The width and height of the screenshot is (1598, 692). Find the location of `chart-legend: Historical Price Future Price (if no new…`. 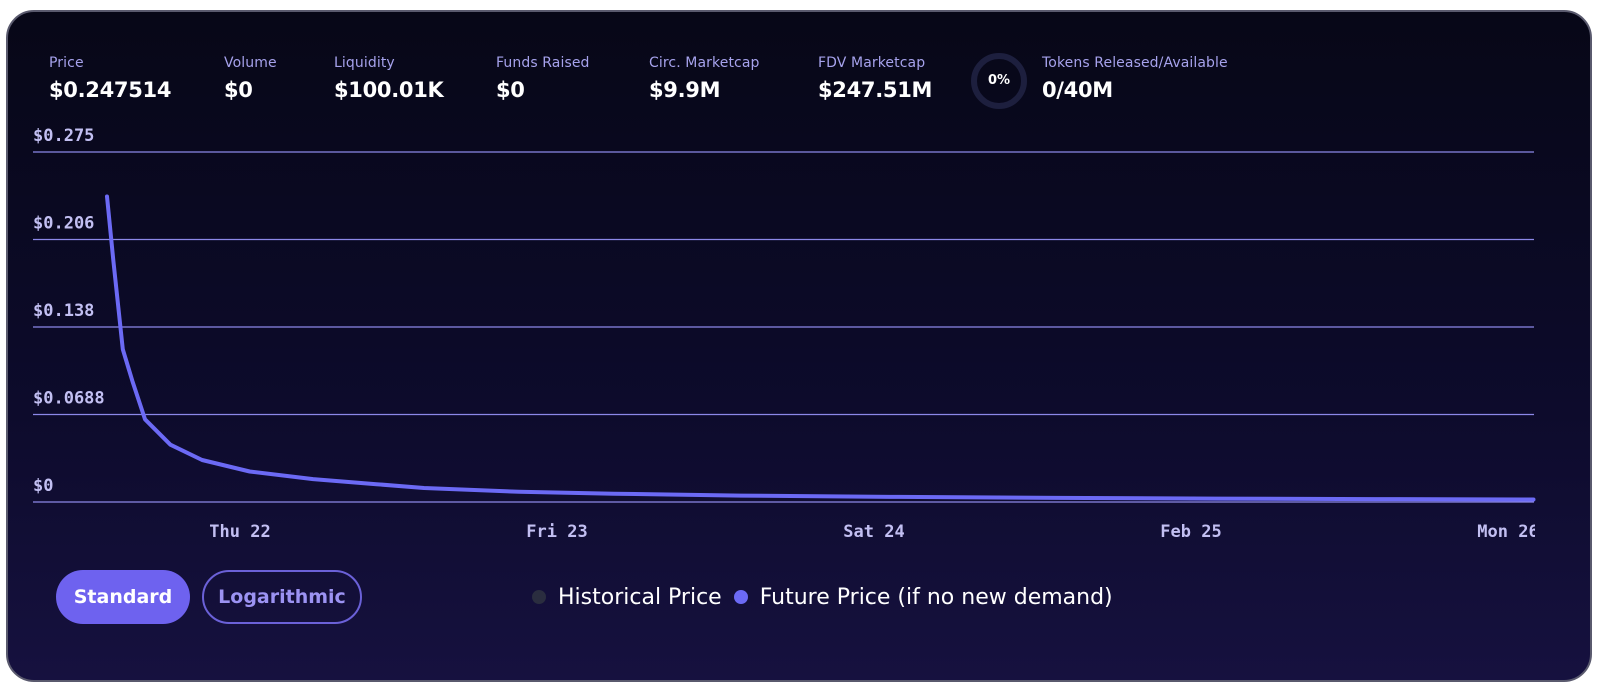

chart-legend: Historical Price Future Price (if no new… is located at coordinates (828, 597).